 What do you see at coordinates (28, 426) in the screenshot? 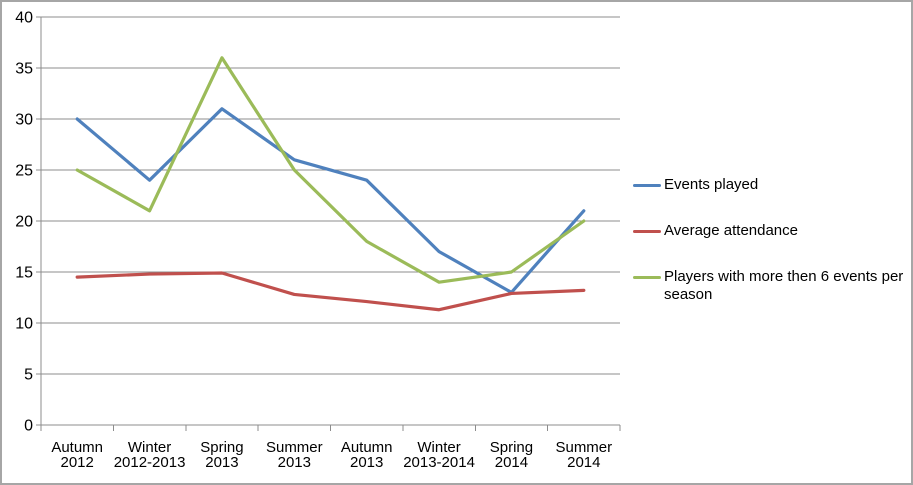
I see `y-tick-label-0: 0` at bounding box center [28, 426].